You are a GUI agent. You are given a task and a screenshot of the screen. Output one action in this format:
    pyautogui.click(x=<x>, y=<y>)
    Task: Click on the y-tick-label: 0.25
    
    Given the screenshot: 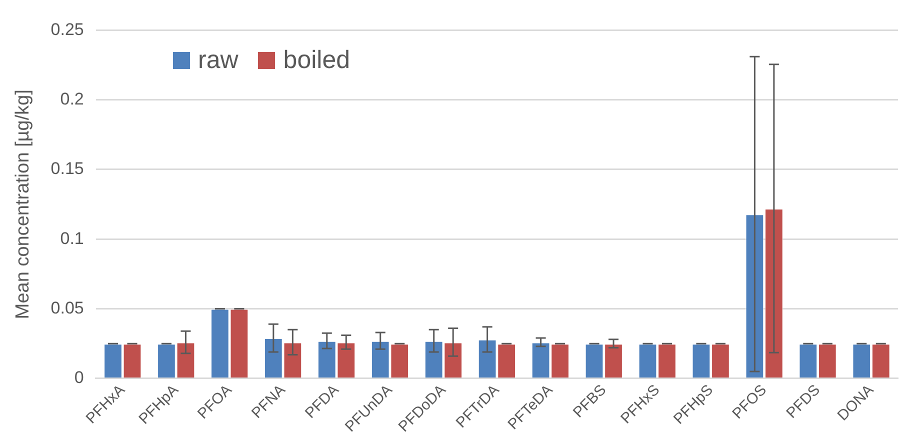 What is the action you would take?
    pyautogui.click(x=67, y=29)
    